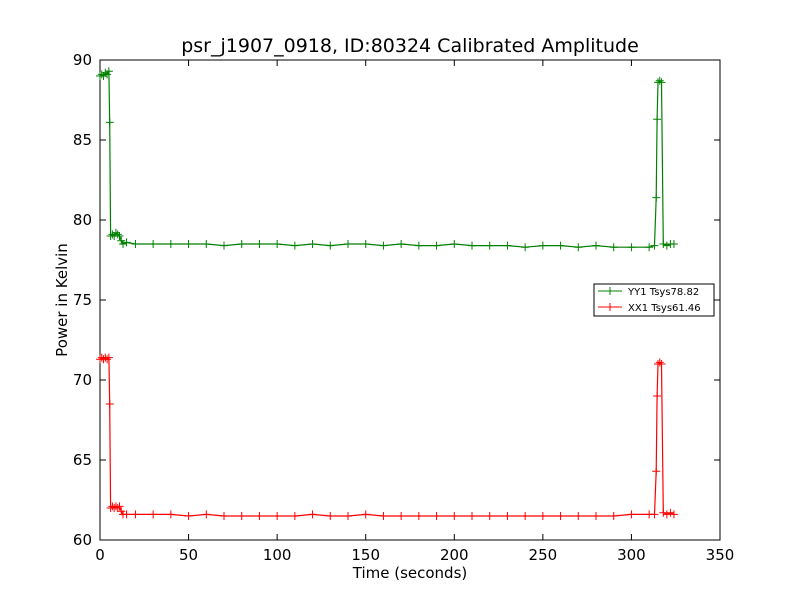  I want to click on x-tick-label: 300, so click(631, 555).